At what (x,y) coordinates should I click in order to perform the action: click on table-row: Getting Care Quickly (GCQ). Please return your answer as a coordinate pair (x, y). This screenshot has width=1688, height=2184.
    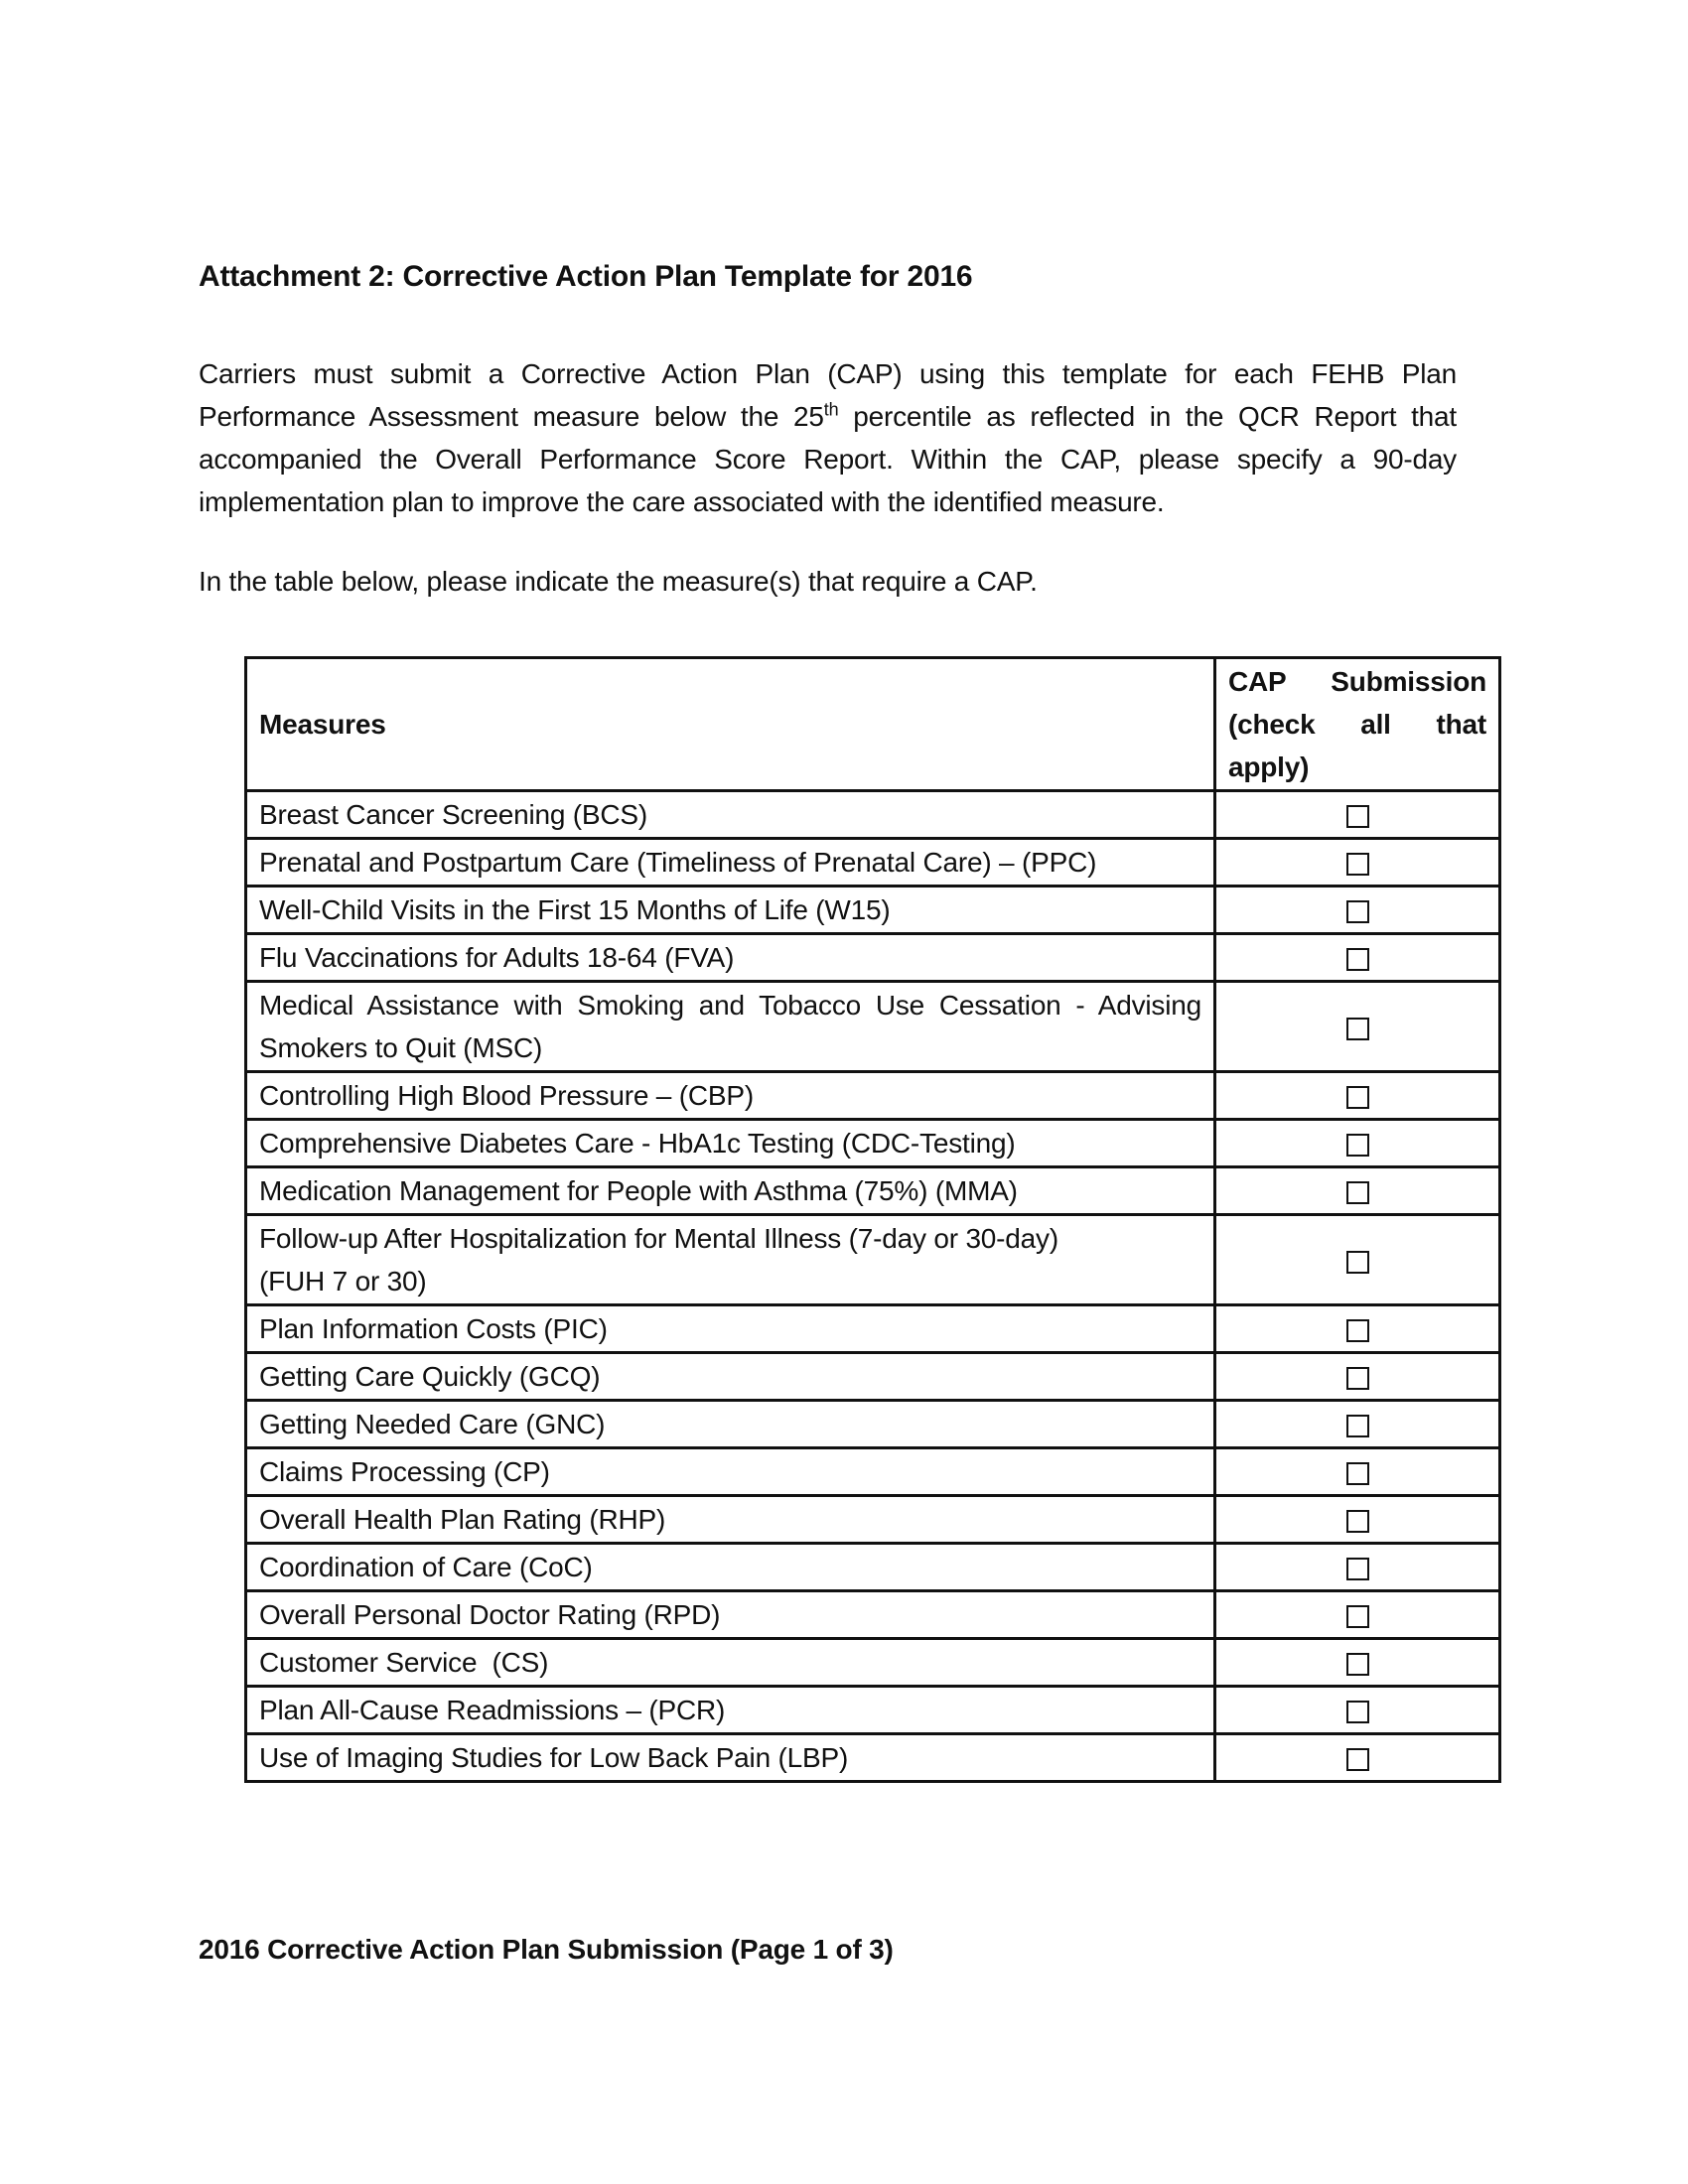
    Looking at the image, I should click on (872, 1376).